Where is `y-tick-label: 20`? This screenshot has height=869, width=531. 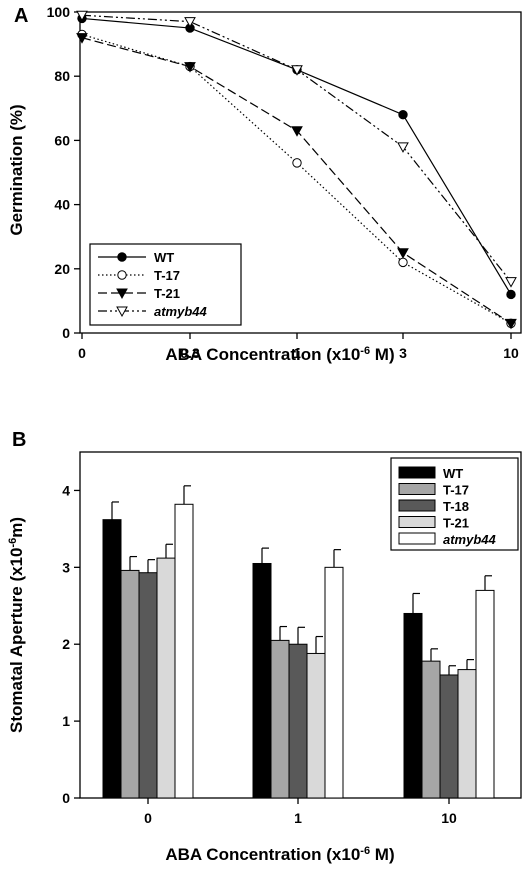 y-tick-label: 20 is located at coordinates (62, 269).